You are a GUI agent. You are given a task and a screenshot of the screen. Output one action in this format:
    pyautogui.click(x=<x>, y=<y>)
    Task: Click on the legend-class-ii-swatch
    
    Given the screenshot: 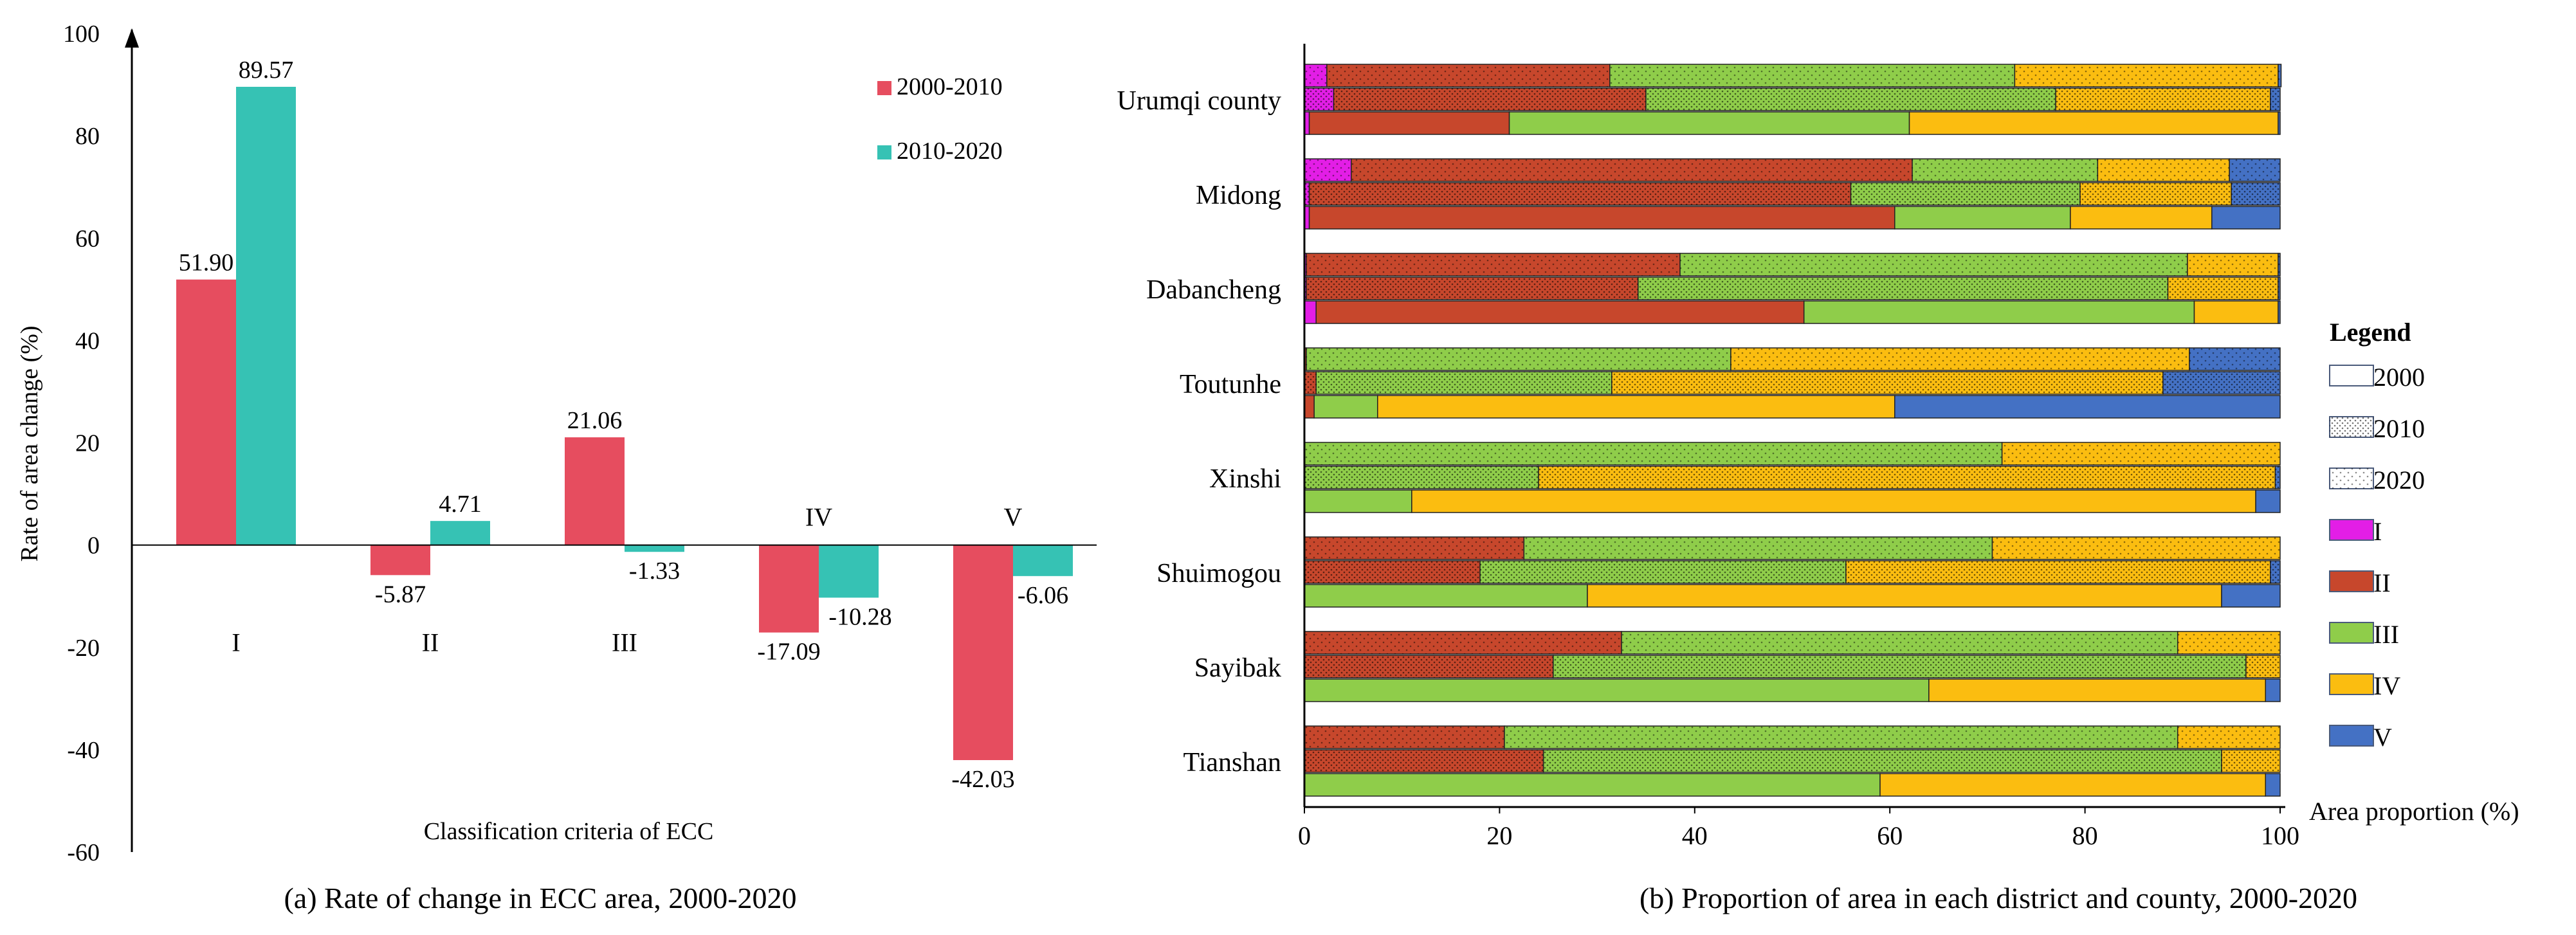 What is the action you would take?
    pyautogui.click(x=2351, y=581)
    